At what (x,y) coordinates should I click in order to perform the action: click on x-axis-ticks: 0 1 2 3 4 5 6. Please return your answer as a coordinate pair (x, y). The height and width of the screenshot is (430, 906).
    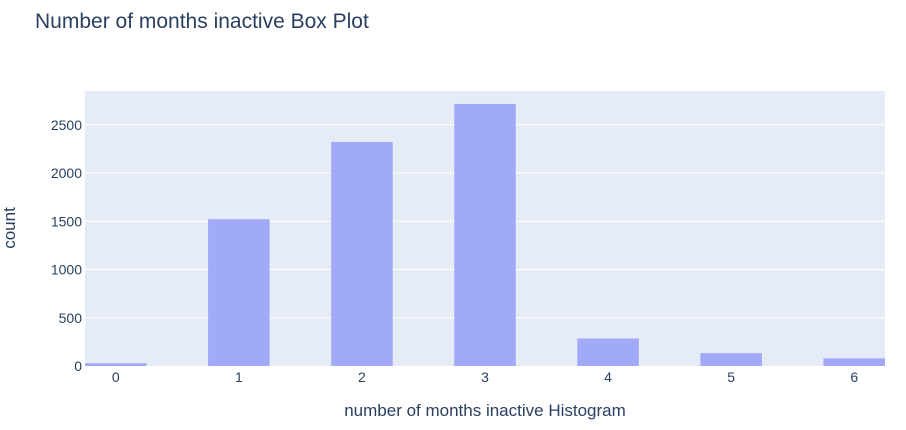
    Looking at the image, I should click on (485, 377).